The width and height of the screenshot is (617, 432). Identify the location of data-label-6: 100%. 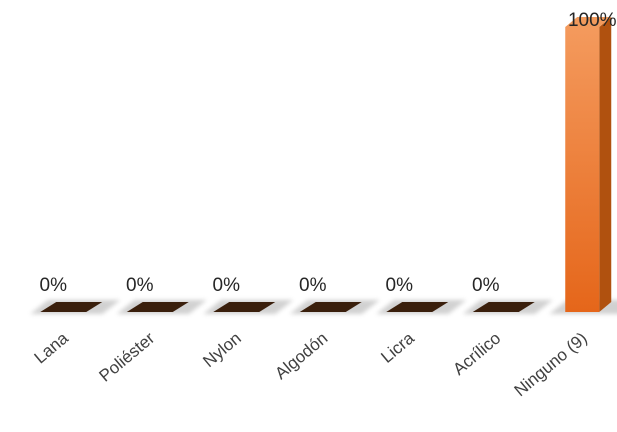
(592, 20).